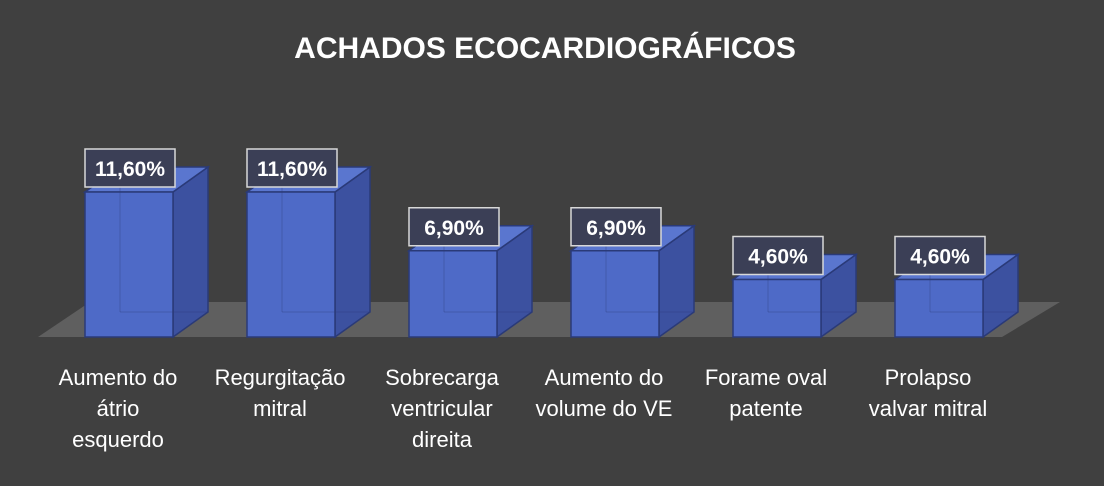 Image resolution: width=1104 pixels, height=486 pixels. I want to click on chart-title: ACHADOS ECOCARDIOGRÁFICOS, so click(545, 48).